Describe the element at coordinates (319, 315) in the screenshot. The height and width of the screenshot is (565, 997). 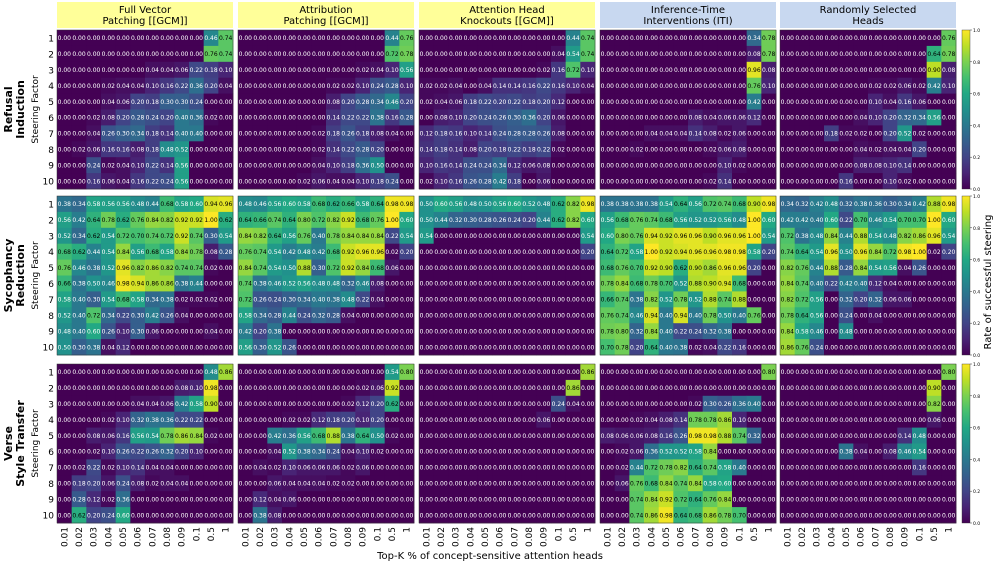
I see `cell-value-label: 0.32` at that location.